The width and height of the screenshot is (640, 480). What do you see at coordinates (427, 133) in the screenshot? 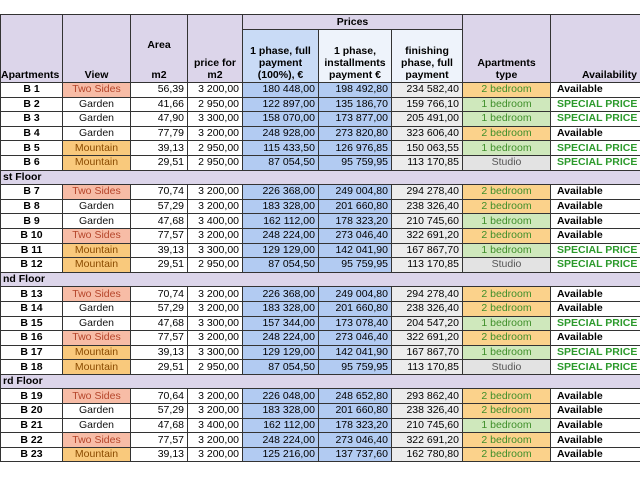
I see `finishing: 323 606,40` at bounding box center [427, 133].